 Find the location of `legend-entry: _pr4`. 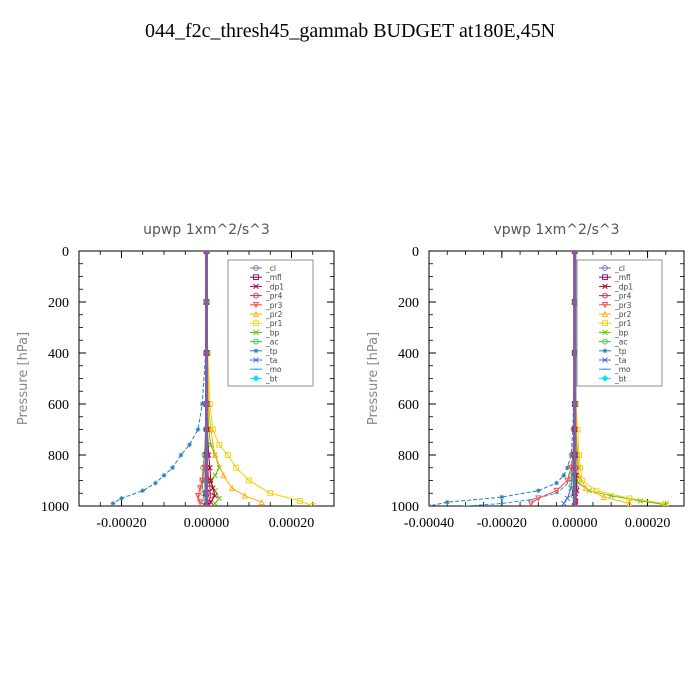

legend-entry: _pr4 is located at coordinates (615, 296).